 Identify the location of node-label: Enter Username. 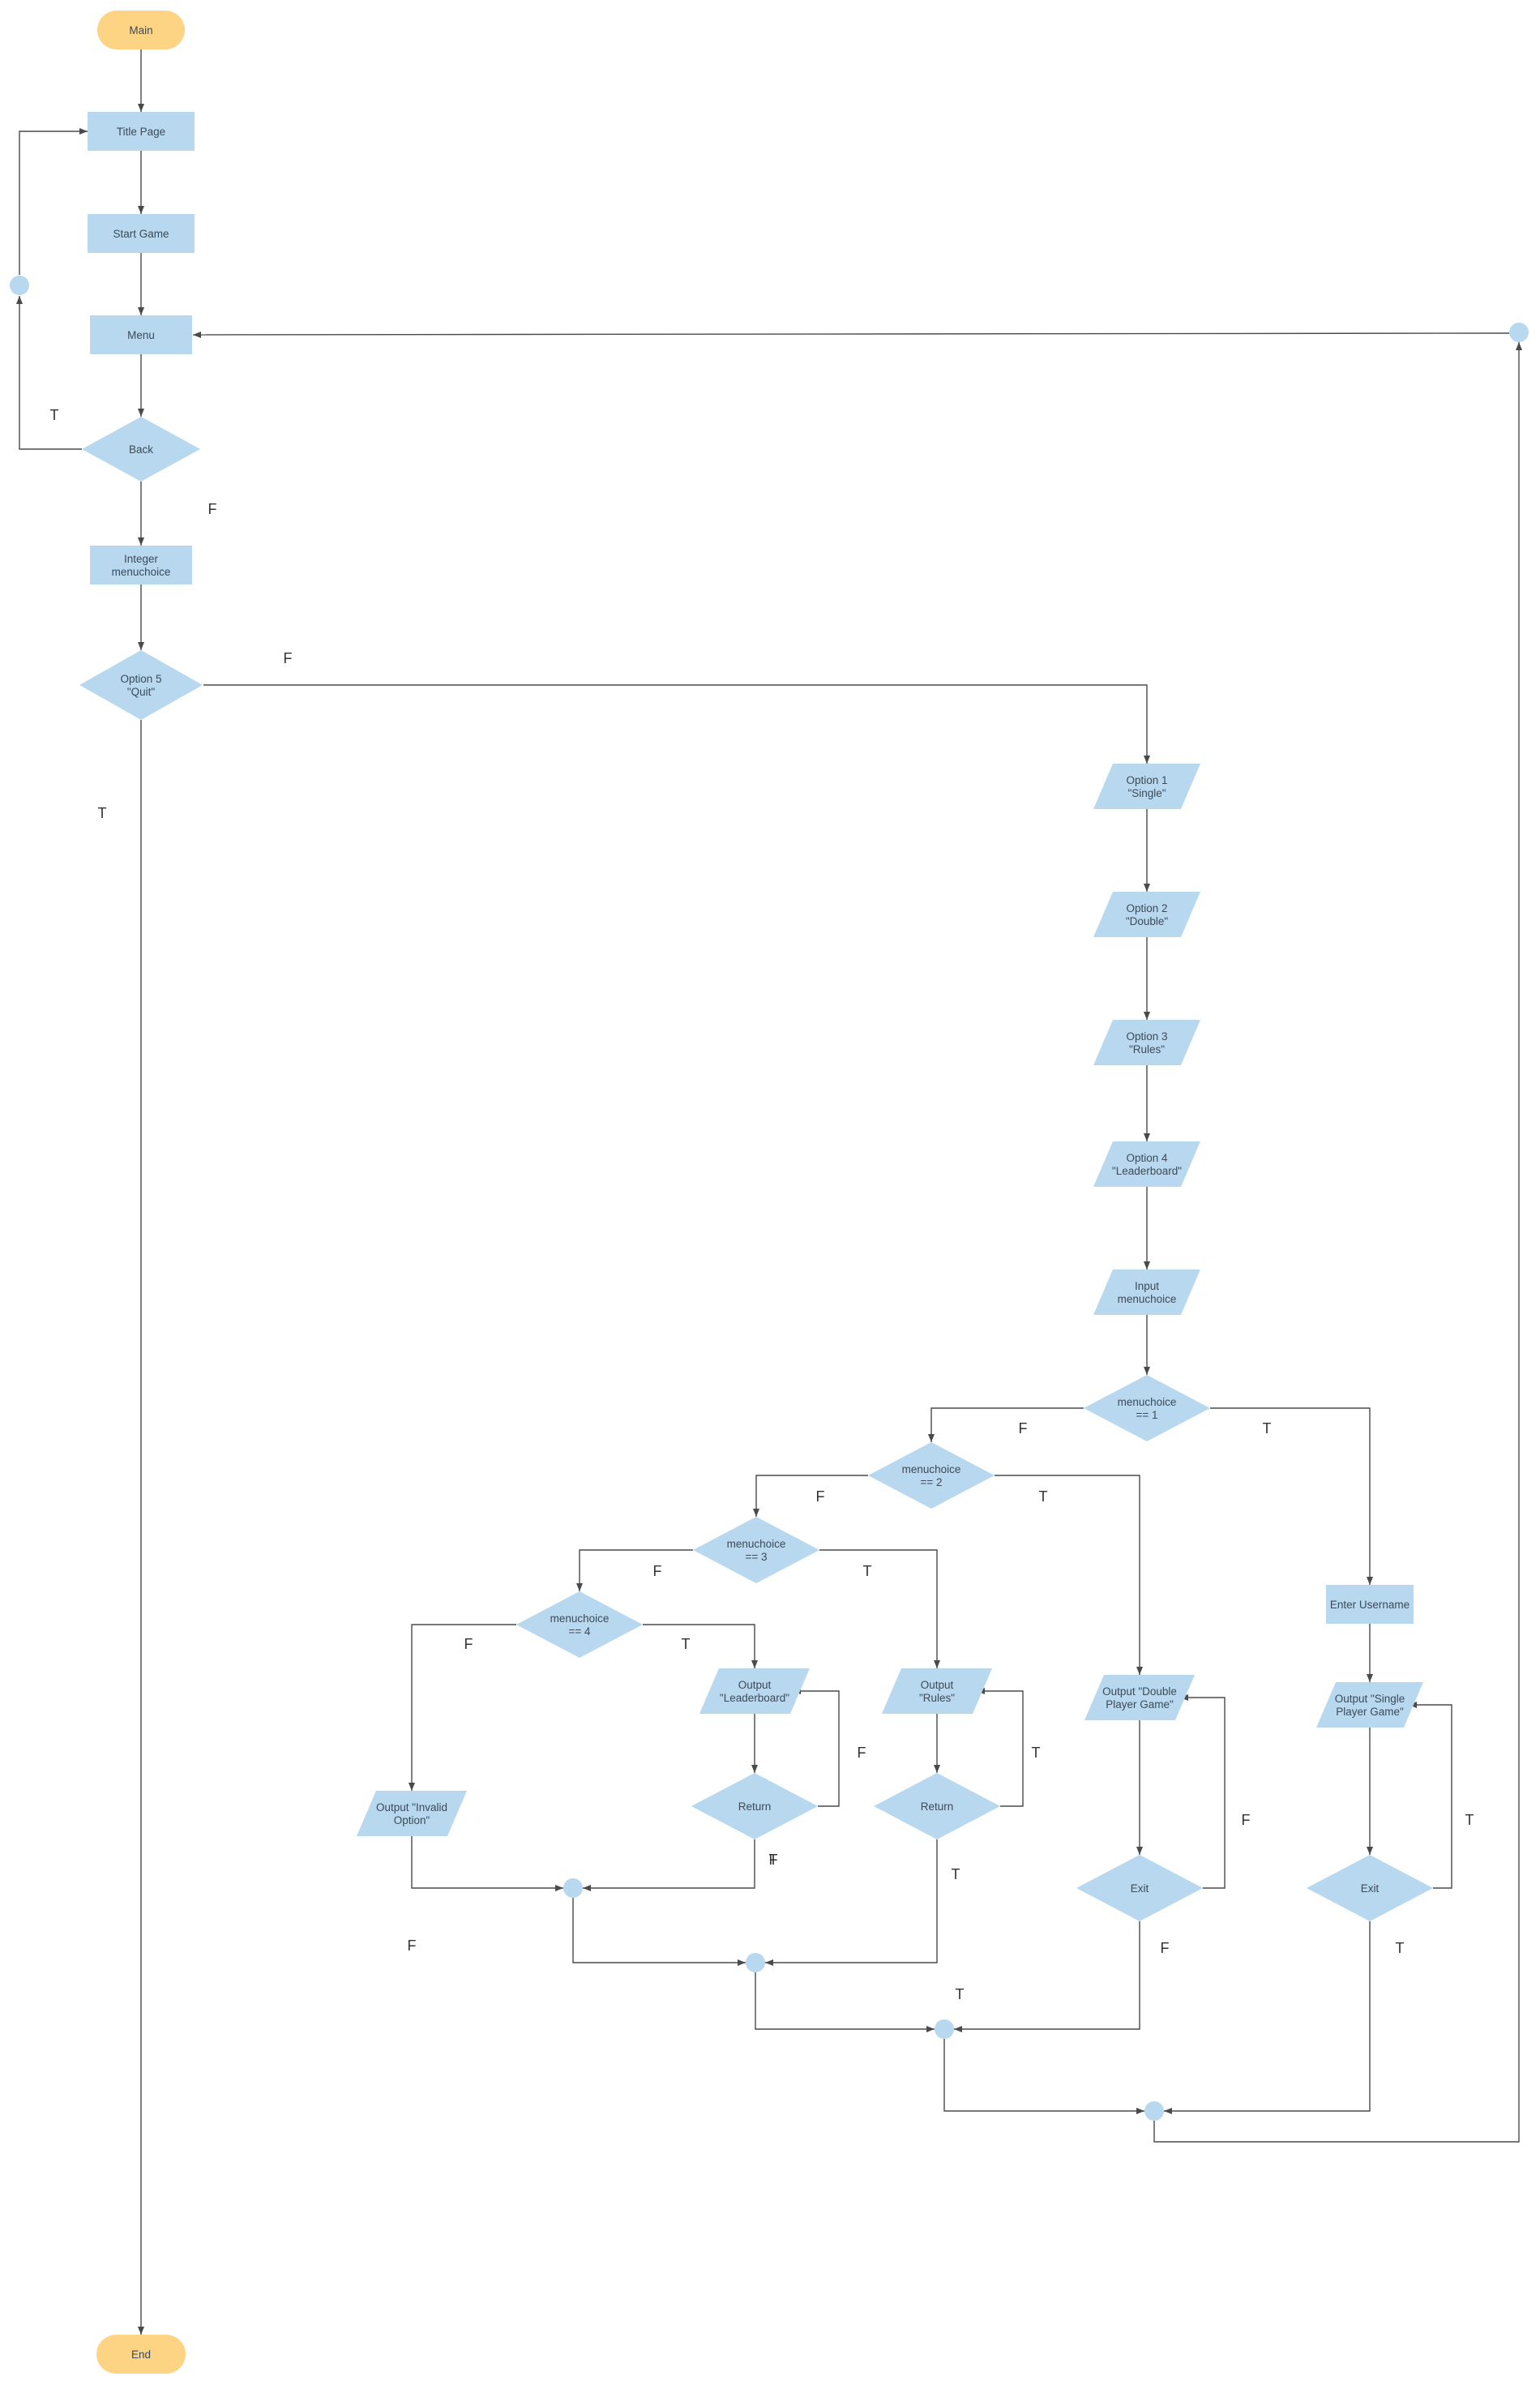
(1370, 1605).